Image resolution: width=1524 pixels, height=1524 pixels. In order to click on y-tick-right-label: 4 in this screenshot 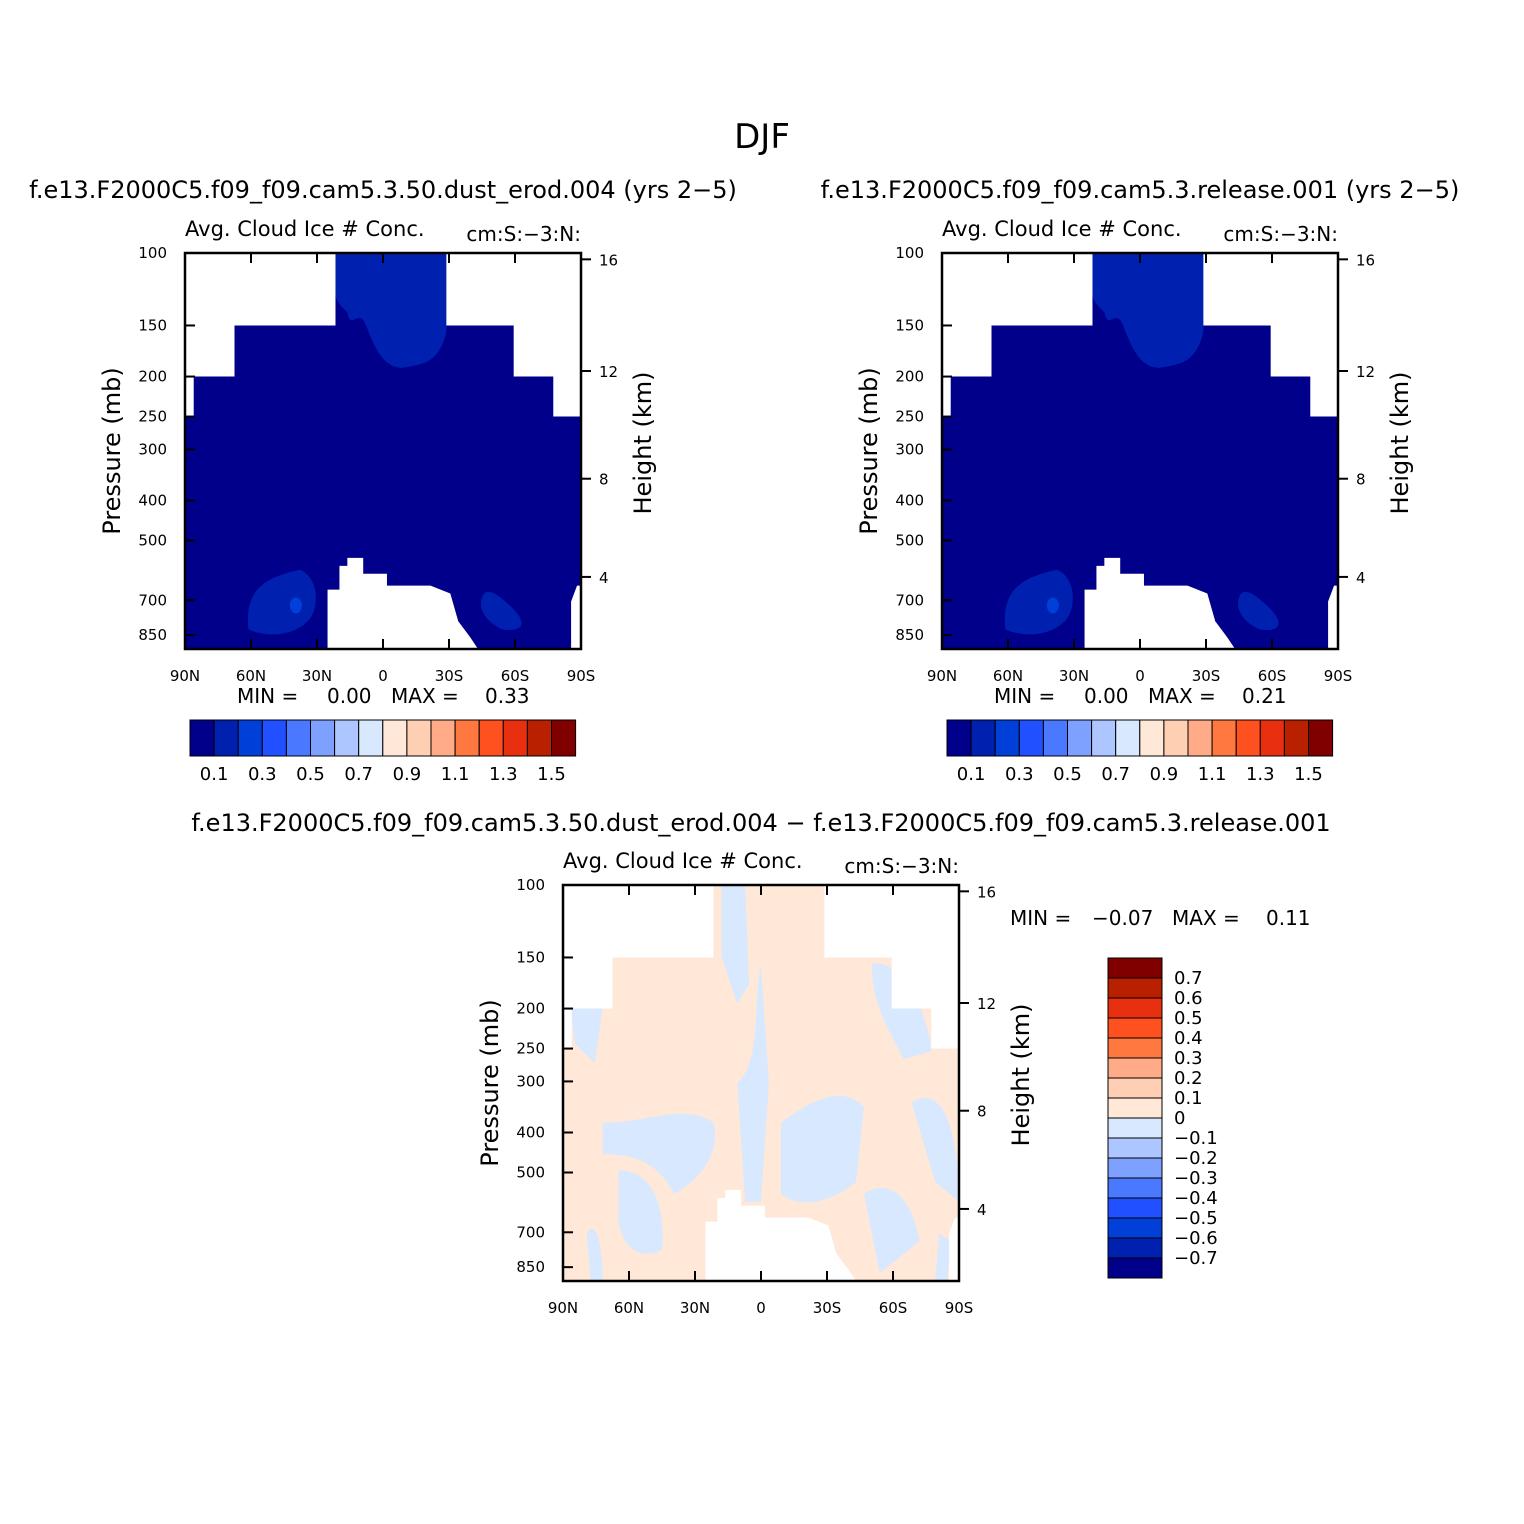, I will do `click(604, 578)`.